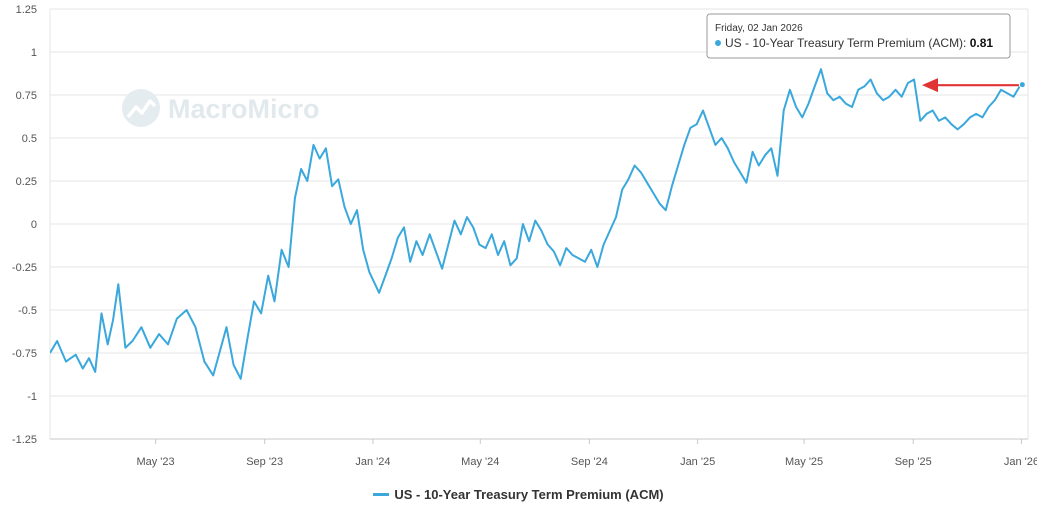 The width and height of the screenshot is (1037, 528). I want to click on y-tick-label: 0.75, so click(26, 96).